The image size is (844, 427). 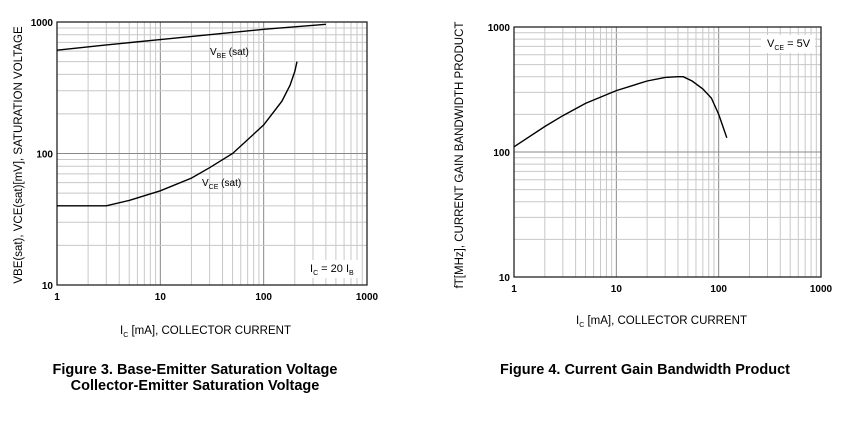 I want to click on figure-4-caption: Figure 4. Current Gain Bandwidth Product, so click(x=645, y=370).